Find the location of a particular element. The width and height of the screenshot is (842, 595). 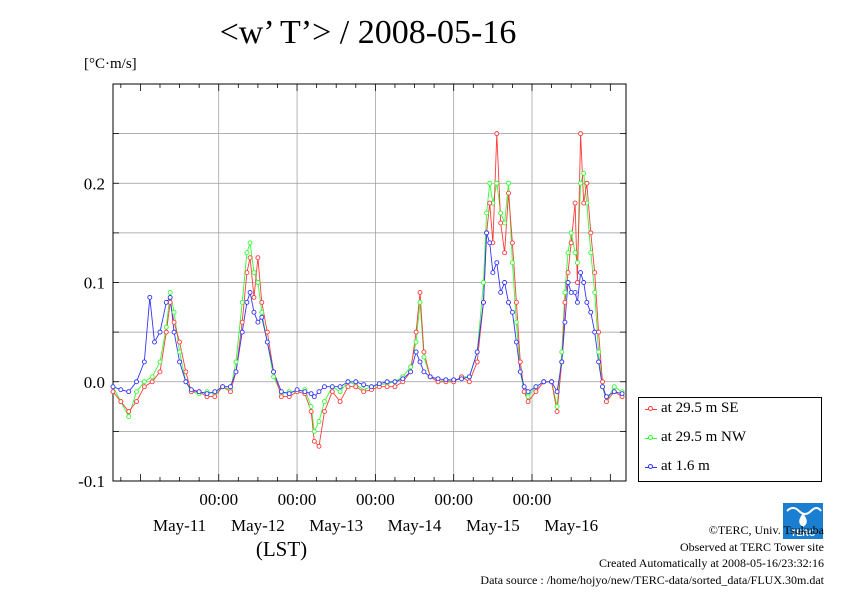

terc-logo-icon: TERC is located at coordinates (803, 521).